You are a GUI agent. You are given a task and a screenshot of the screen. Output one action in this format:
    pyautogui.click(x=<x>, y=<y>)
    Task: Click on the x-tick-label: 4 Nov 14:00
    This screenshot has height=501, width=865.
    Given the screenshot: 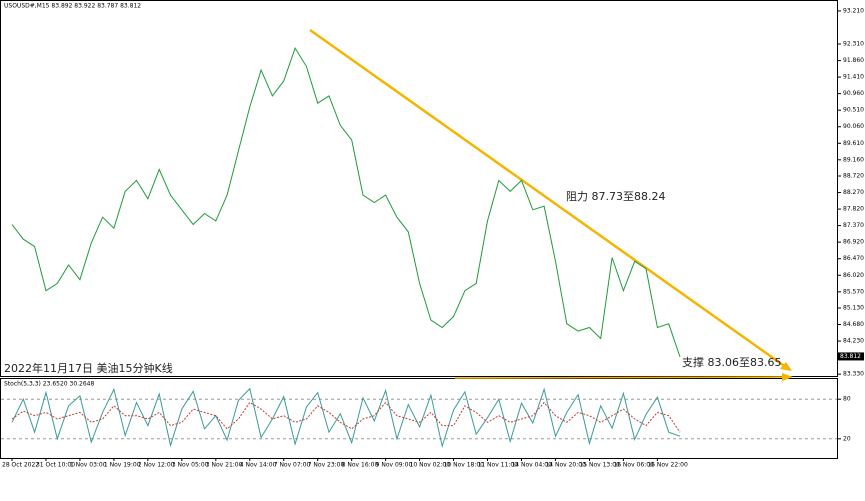 What is the action you would take?
    pyautogui.click(x=258, y=465)
    